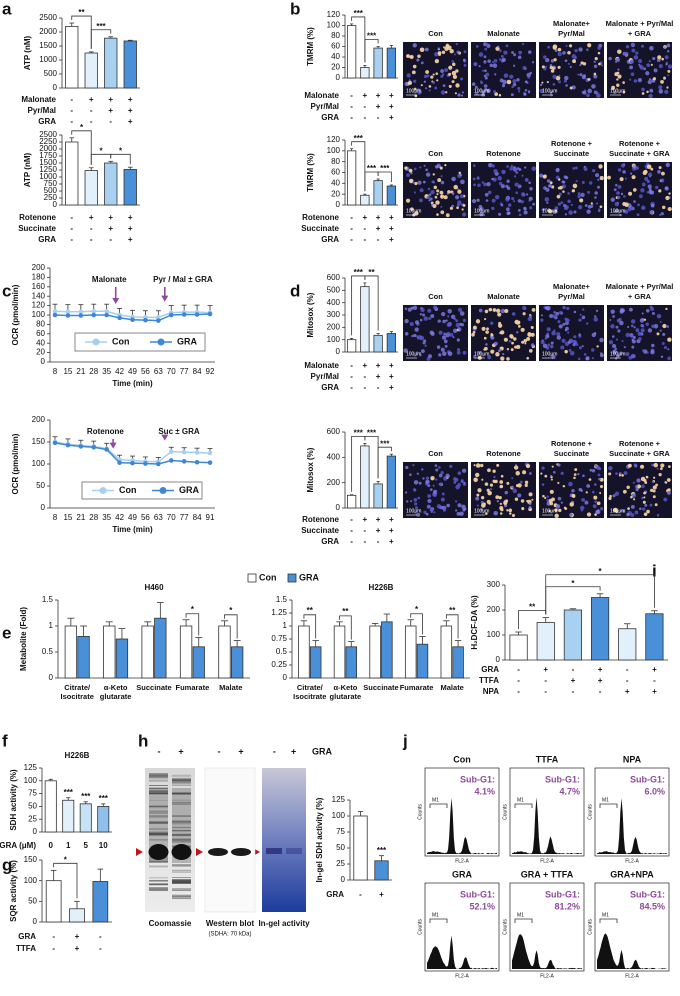 This screenshot has width=680, height=996. I want to click on x-tick-label: α-Keto, so click(116, 687).